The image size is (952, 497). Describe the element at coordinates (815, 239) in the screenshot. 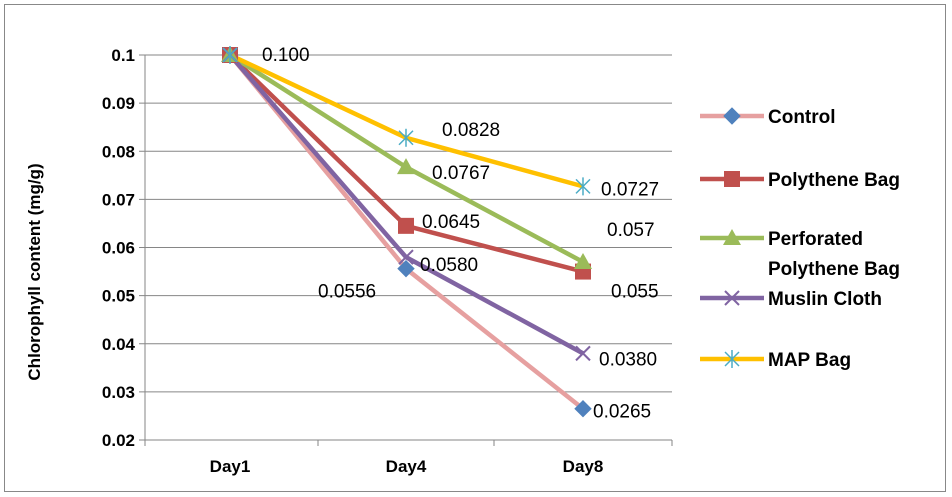

I see `legend-label: Perforated` at that location.